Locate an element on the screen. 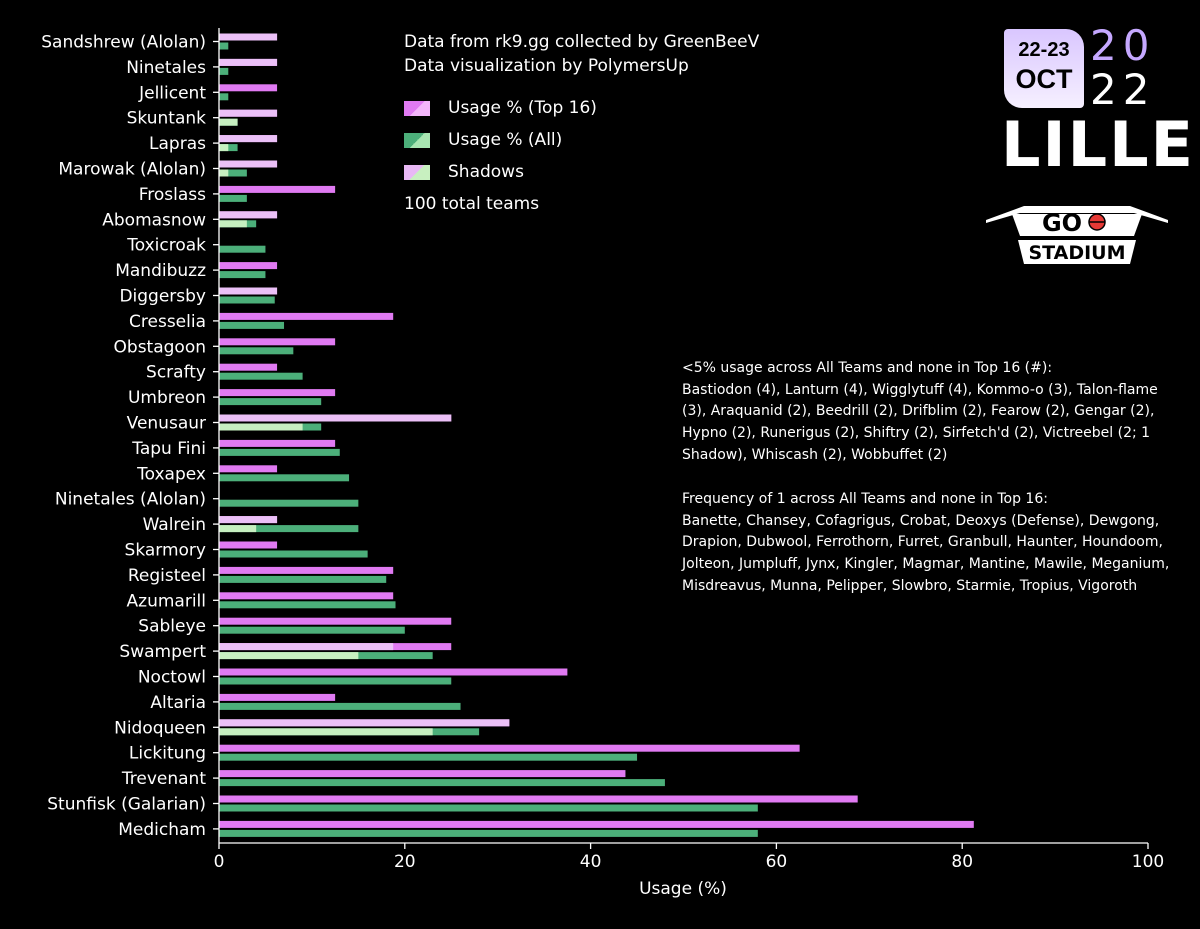  category-label: Azumarill is located at coordinates (166, 601).